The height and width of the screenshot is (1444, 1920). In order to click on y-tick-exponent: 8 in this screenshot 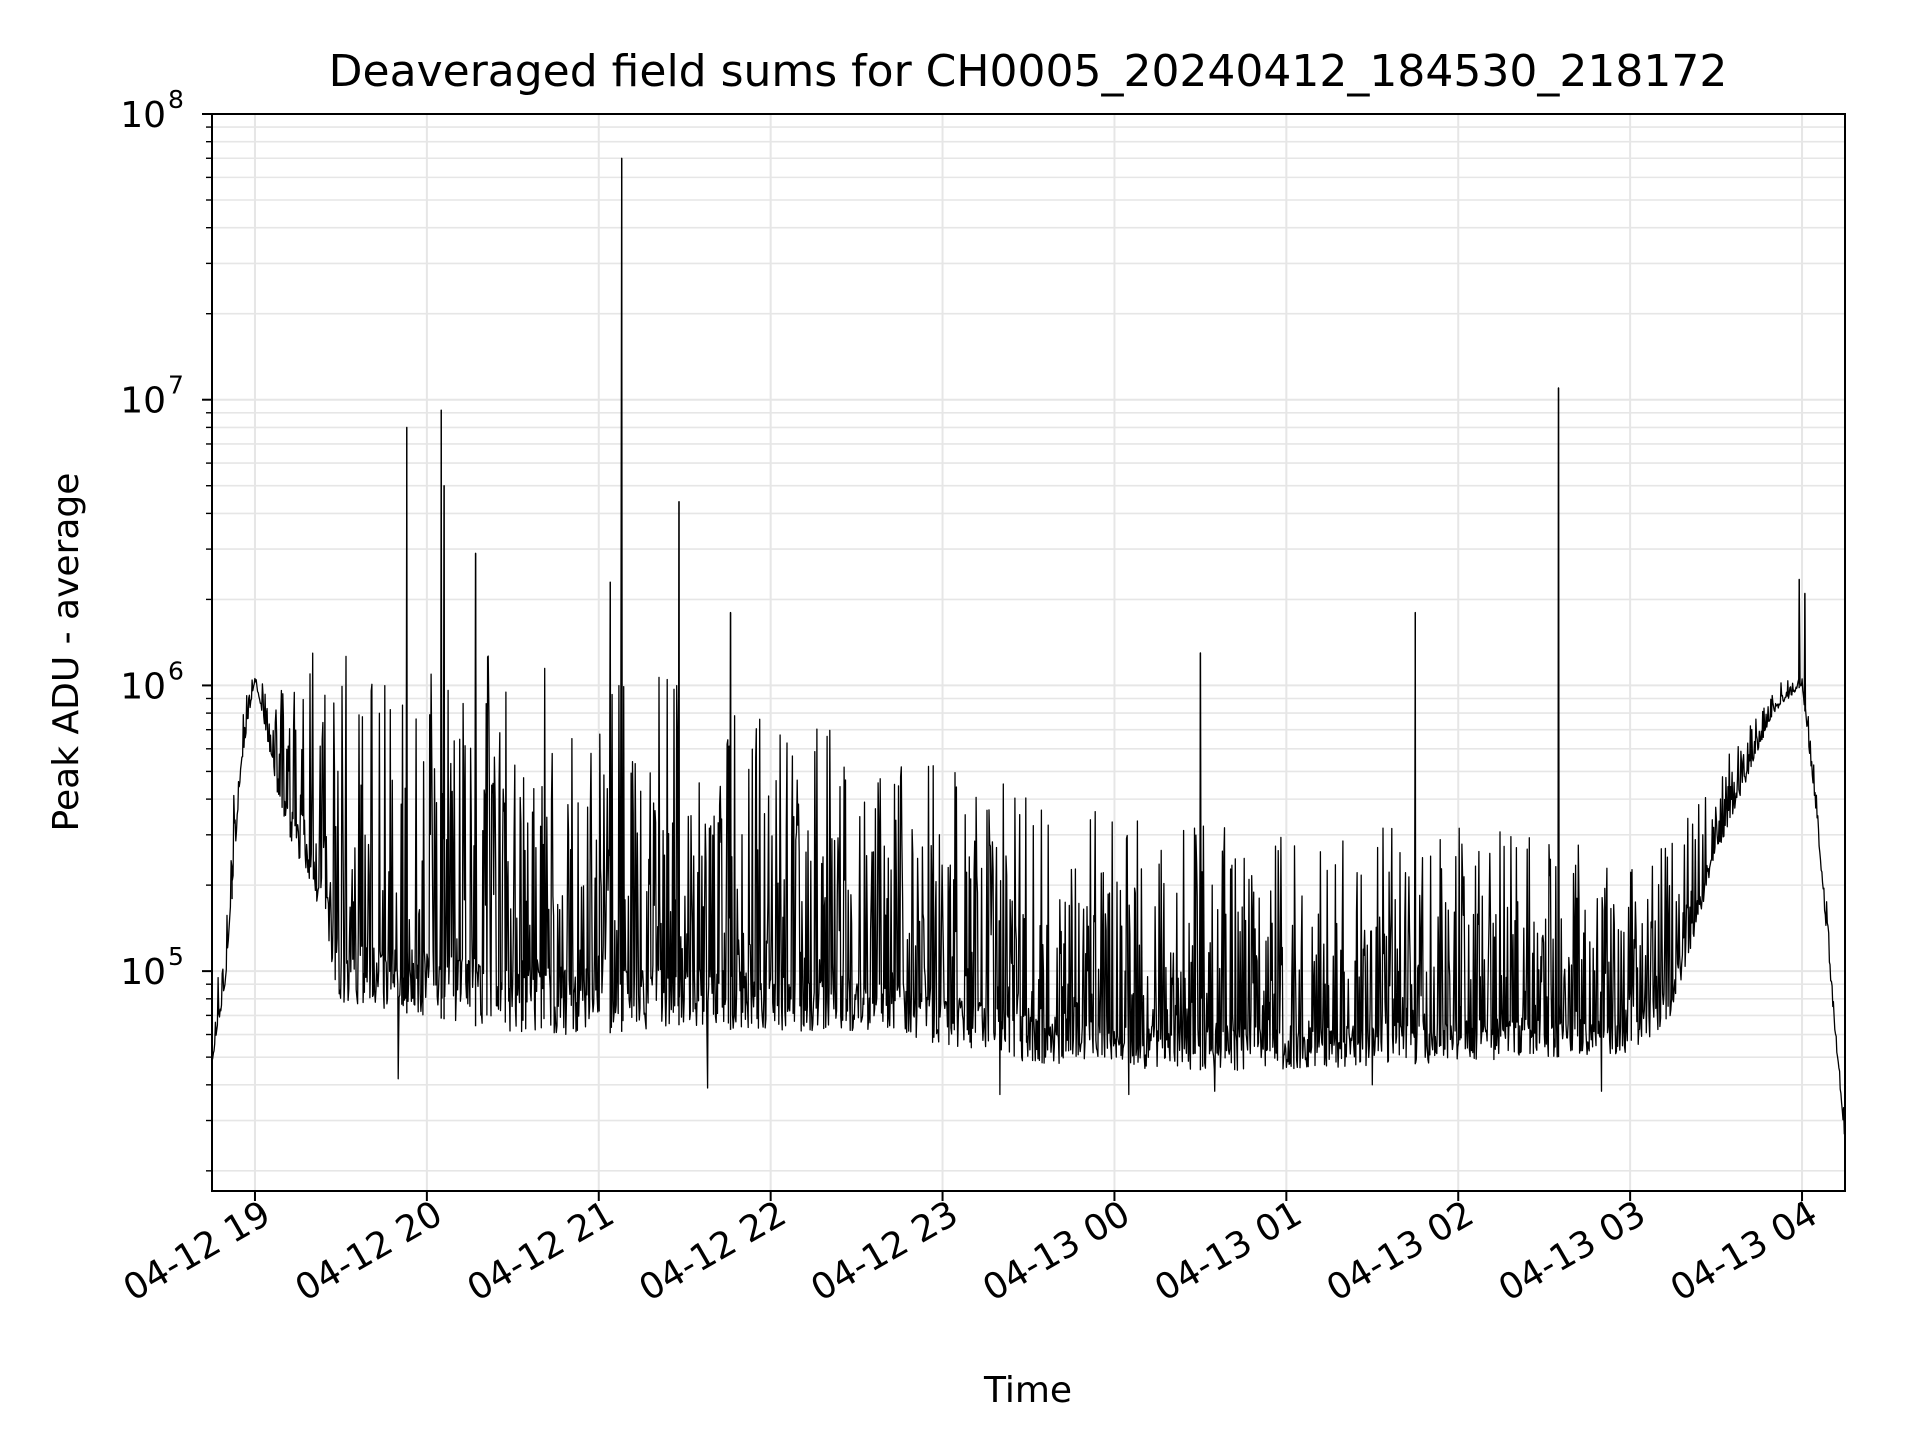, I will do `click(176, 99)`.